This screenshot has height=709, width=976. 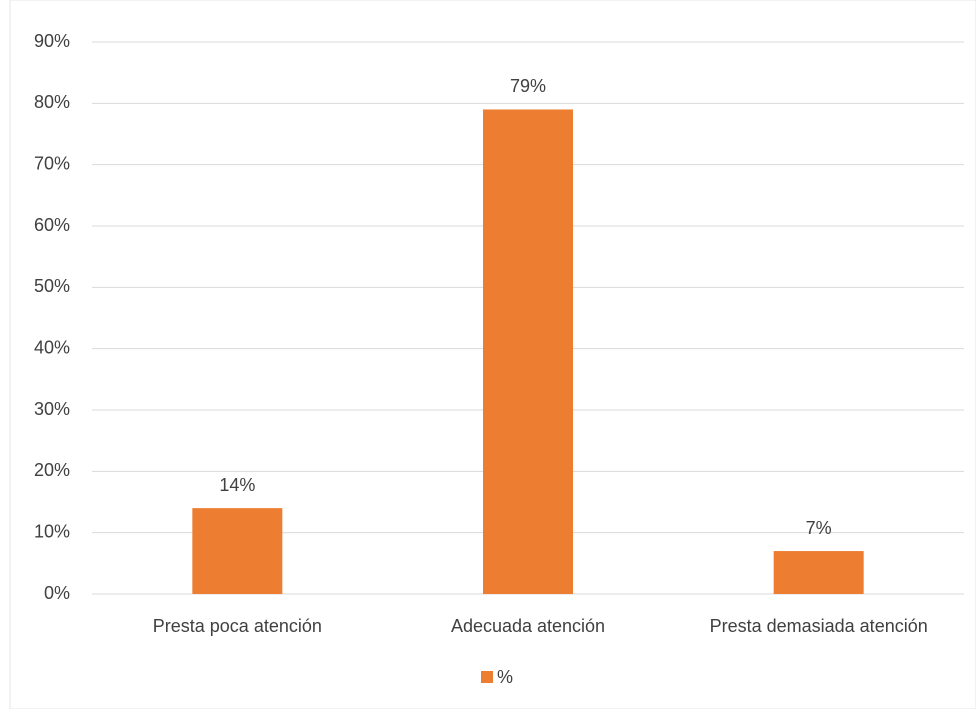 I want to click on legend-label: %, so click(x=505, y=677).